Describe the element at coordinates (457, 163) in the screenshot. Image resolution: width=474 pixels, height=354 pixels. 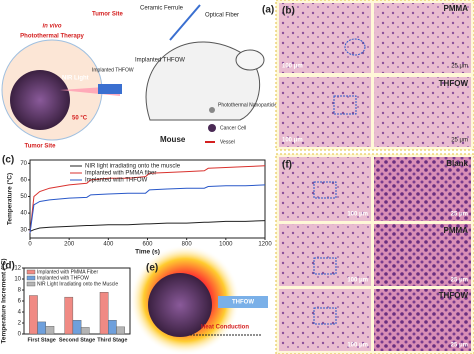
I see `label: Blank` at that location.